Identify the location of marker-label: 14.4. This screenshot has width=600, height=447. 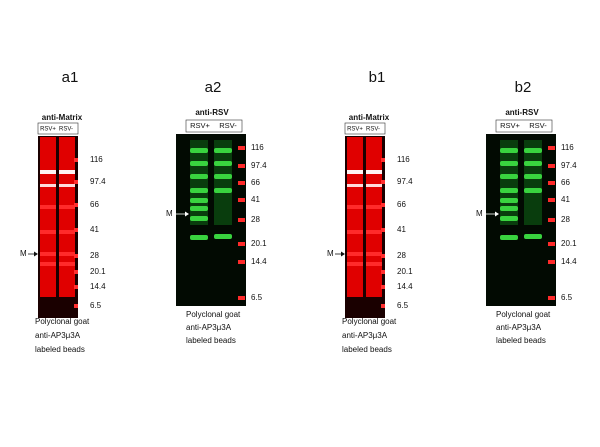
(569, 261).